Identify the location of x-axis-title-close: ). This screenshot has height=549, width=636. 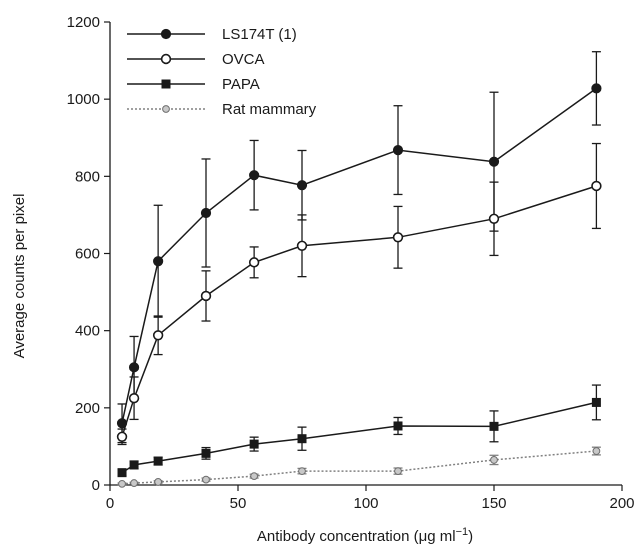
(470, 536).